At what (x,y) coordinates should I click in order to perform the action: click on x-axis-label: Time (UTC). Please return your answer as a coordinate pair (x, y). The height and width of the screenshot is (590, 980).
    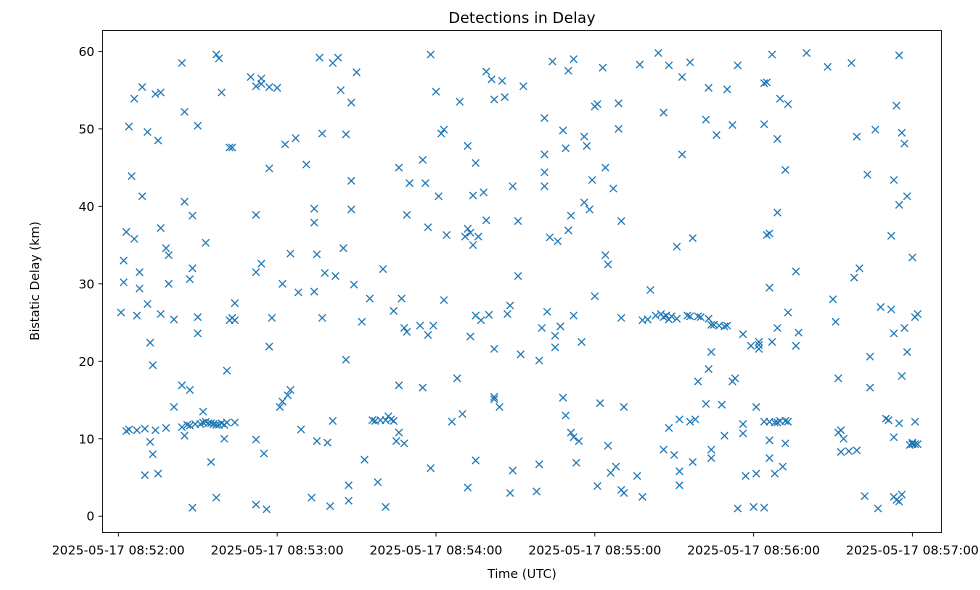
    Looking at the image, I should click on (521, 573).